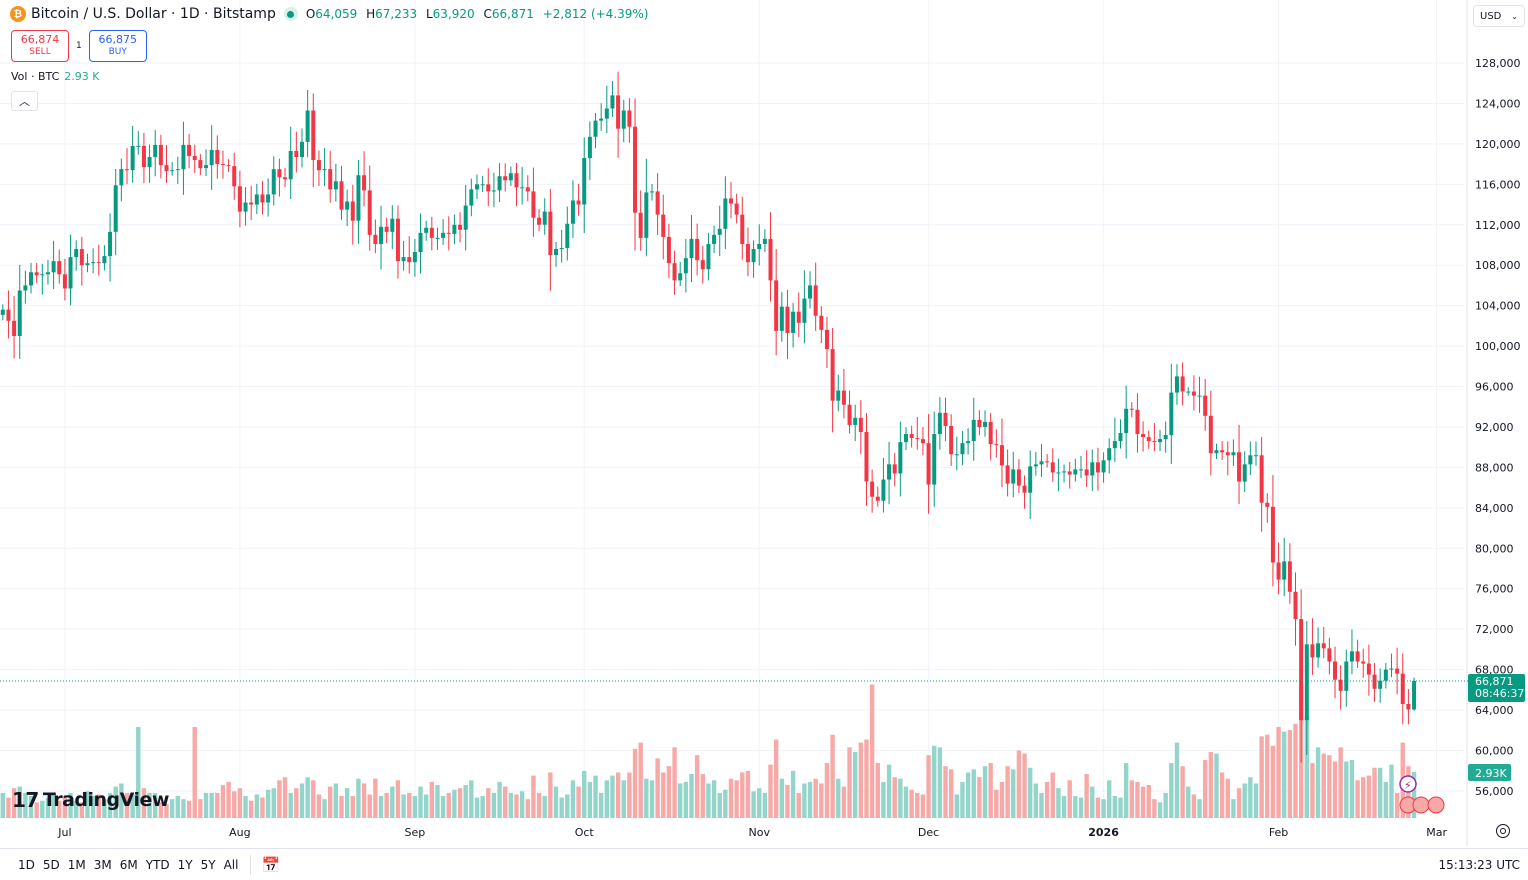 The height and width of the screenshot is (880, 1528). What do you see at coordinates (231, 864) in the screenshot?
I see `range-button-all: All` at bounding box center [231, 864].